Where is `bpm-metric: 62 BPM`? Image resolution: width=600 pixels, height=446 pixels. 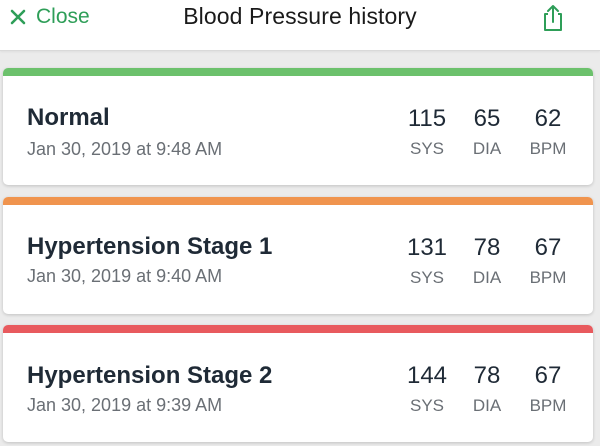
bpm-metric: 62 BPM is located at coordinates (548, 132).